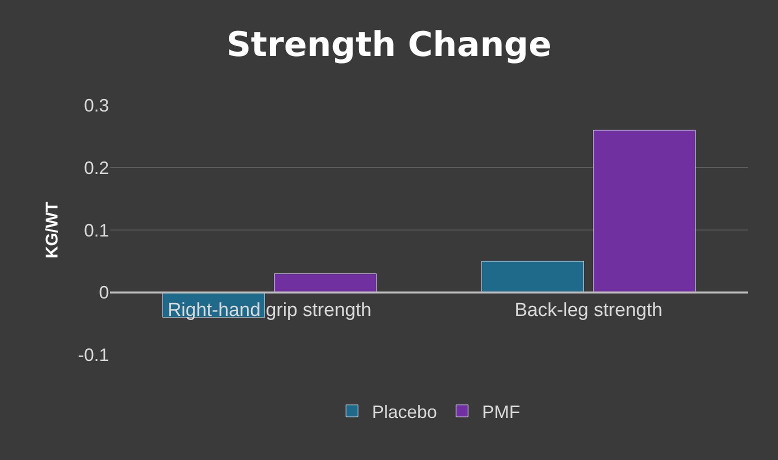 This screenshot has width=778, height=460. What do you see at coordinates (103, 292) in the screenshot?
I see `y-tick-label: 0` at bounding box center [103, 292].